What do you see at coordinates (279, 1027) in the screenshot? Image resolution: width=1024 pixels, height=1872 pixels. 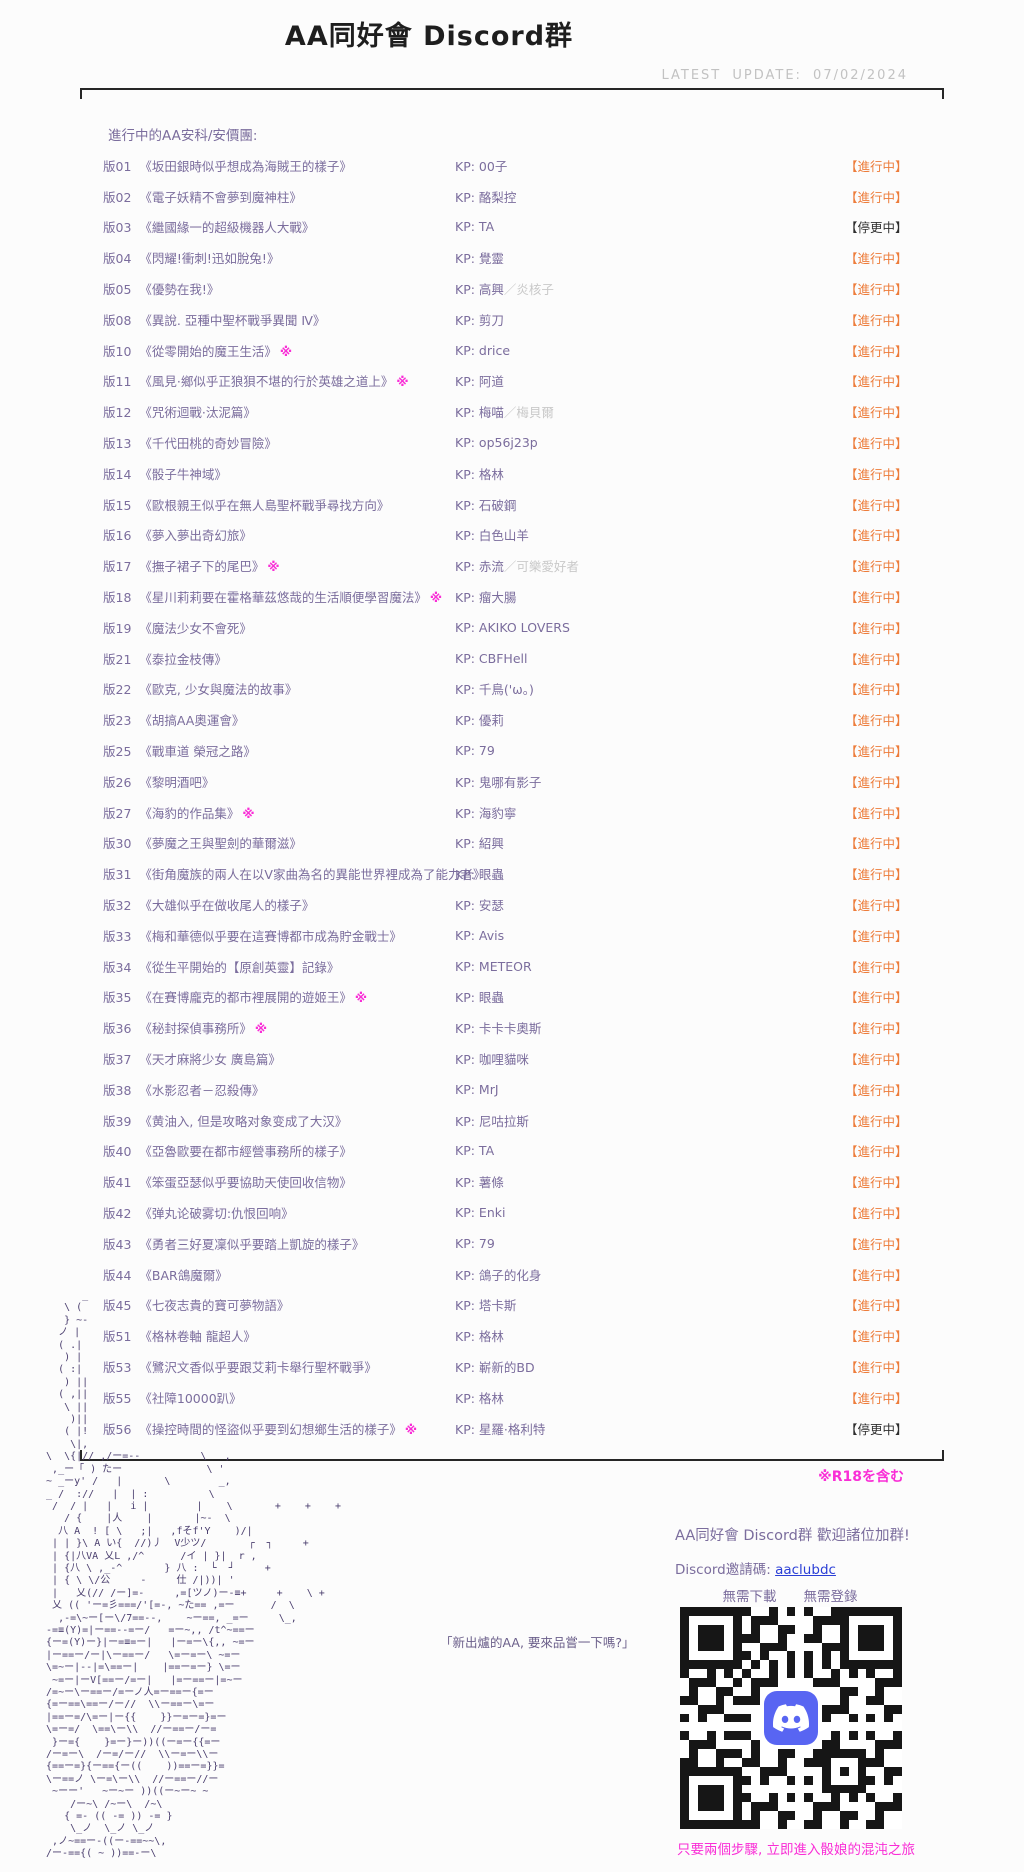 I see `row-title-cell: 版36 《秘封探偵事務所》 ※` at bounding box center [279, 1027].